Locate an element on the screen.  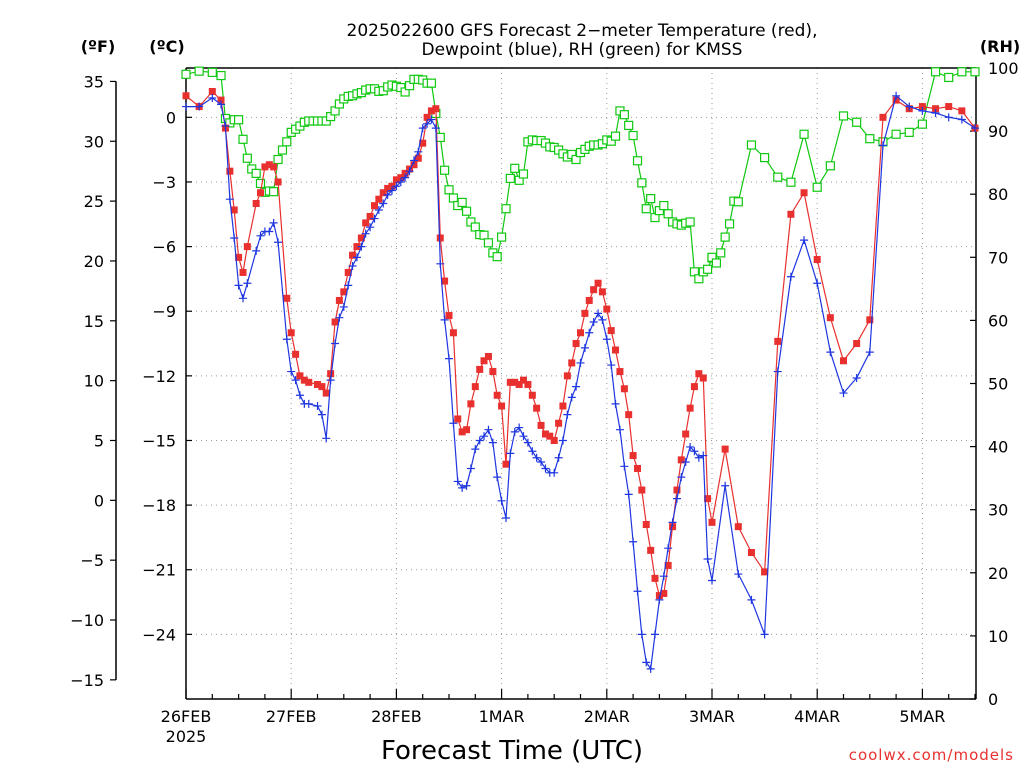
time-tick-label: 4MAR is located at coordinates (817, 716).